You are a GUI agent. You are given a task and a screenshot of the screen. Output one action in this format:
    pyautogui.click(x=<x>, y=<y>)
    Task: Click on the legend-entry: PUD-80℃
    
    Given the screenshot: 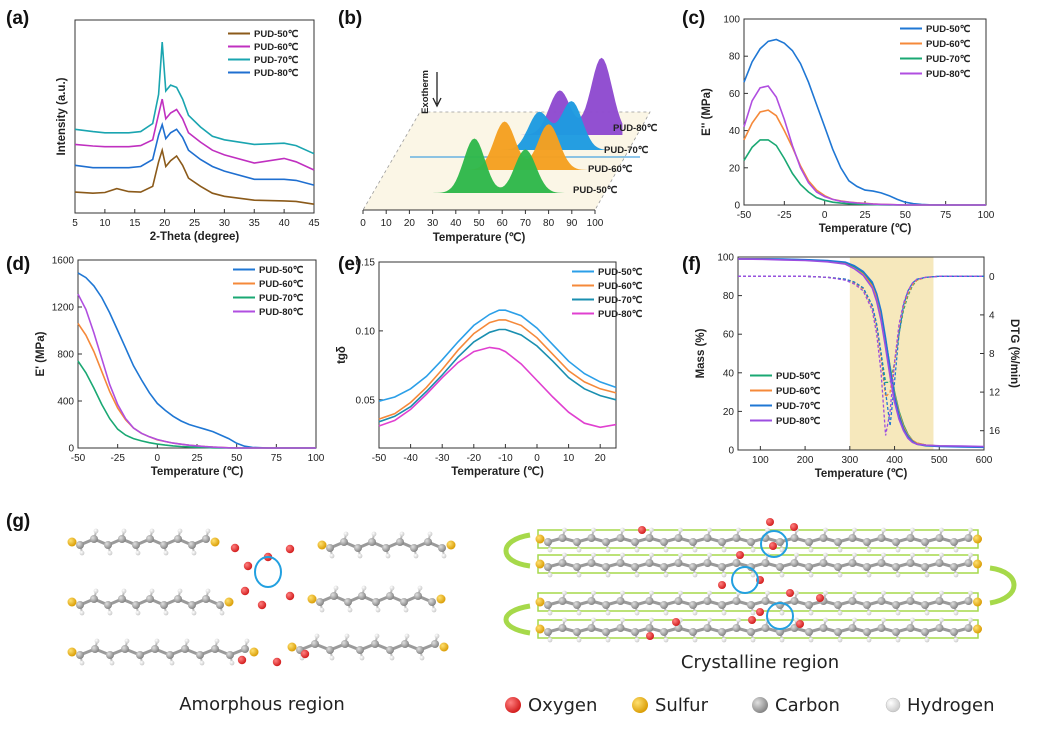 What is the action you would take?
    pyautogui.click(x=276, y=73)
    